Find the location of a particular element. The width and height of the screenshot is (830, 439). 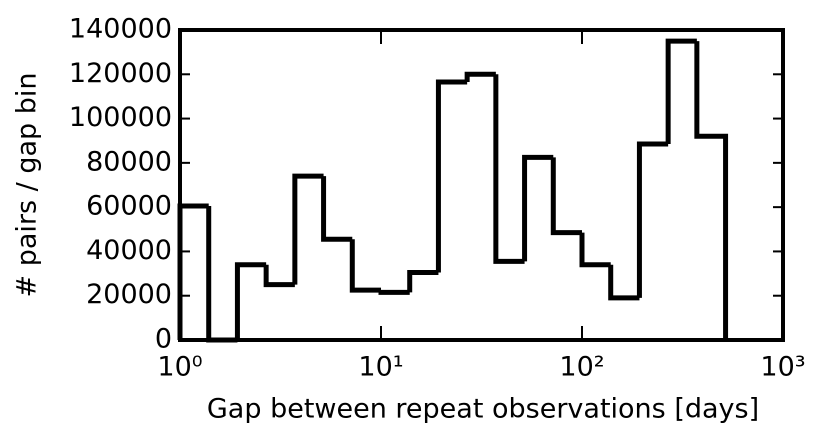

x-axis-label: Gap between repeat observations [days] is located at coordinates (483, 409).